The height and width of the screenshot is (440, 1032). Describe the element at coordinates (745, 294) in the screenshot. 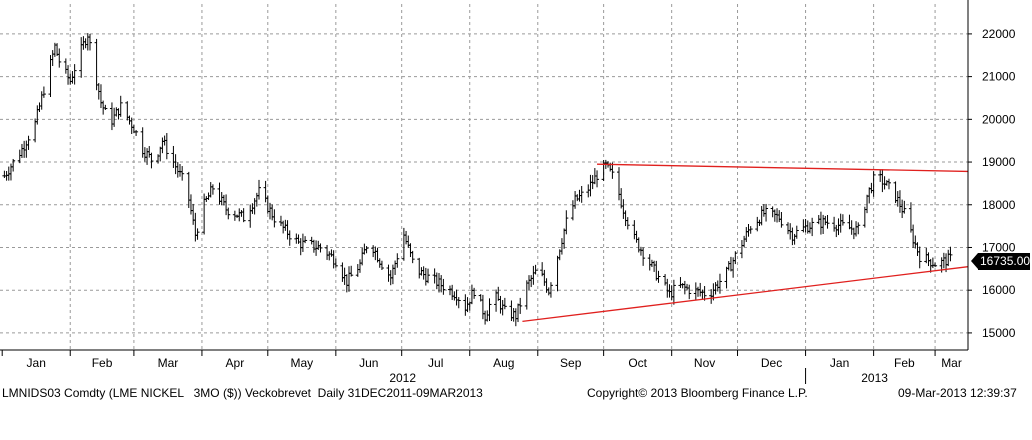

I see `trendline-lower` at that location.